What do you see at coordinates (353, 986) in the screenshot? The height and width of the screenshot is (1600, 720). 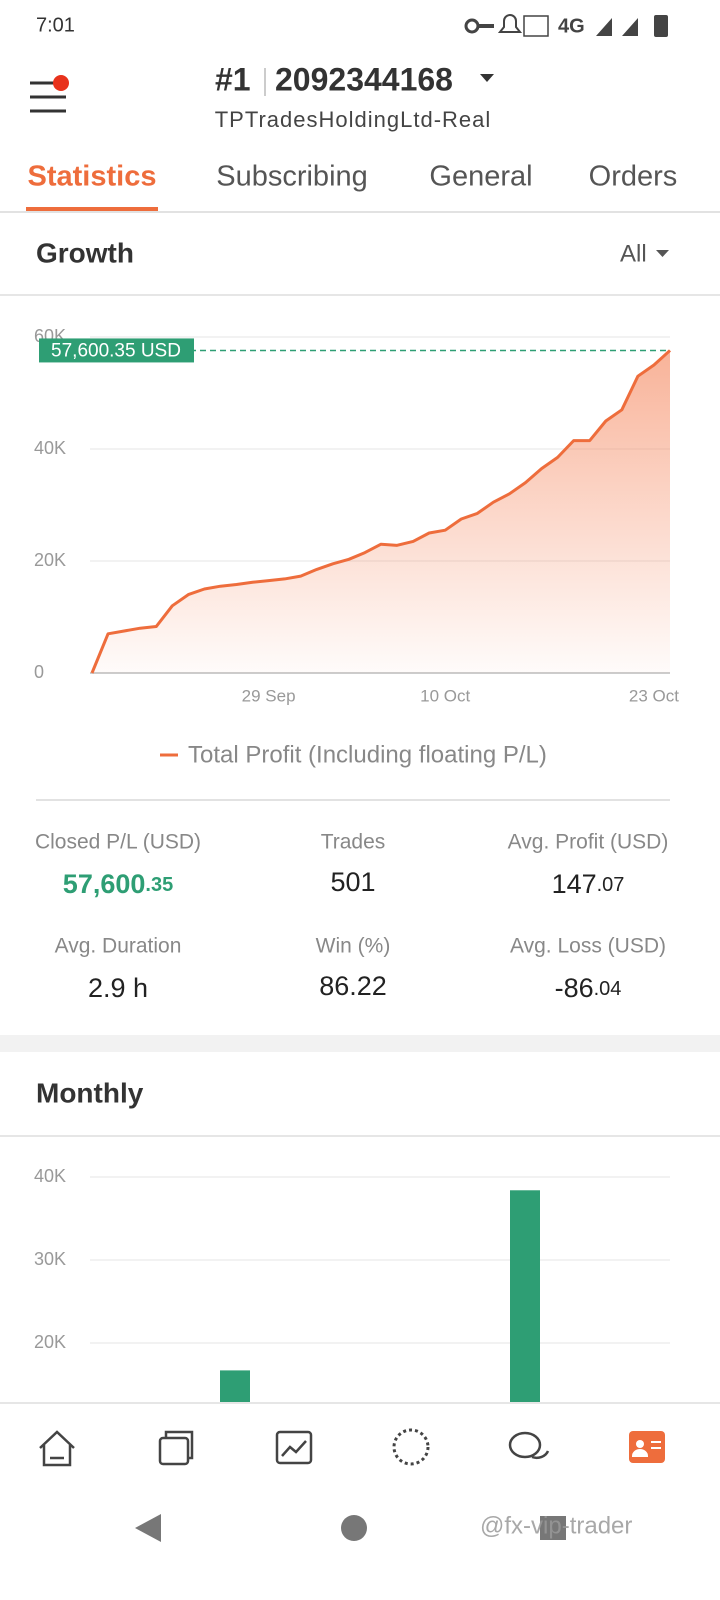 I see `stat-value: 86.22` at bounding box center [353, 986].